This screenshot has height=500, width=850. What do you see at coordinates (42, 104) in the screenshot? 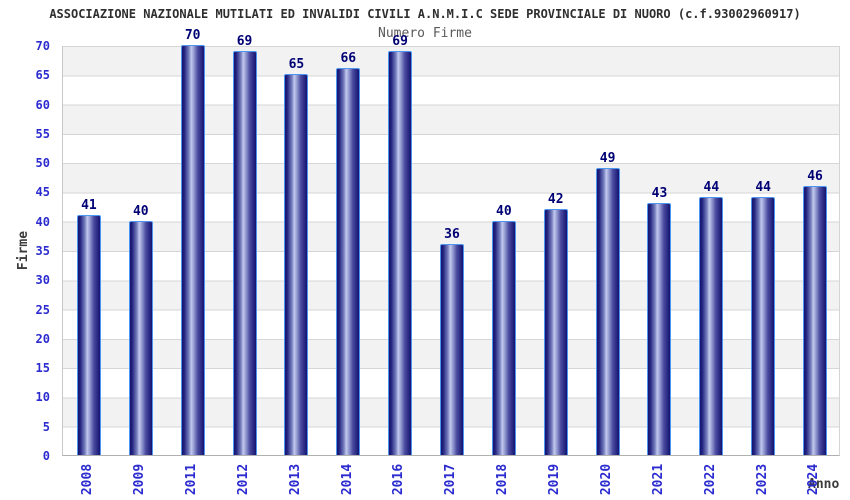
I see `y-tick-60: 60` at bounding box center [42, 104].